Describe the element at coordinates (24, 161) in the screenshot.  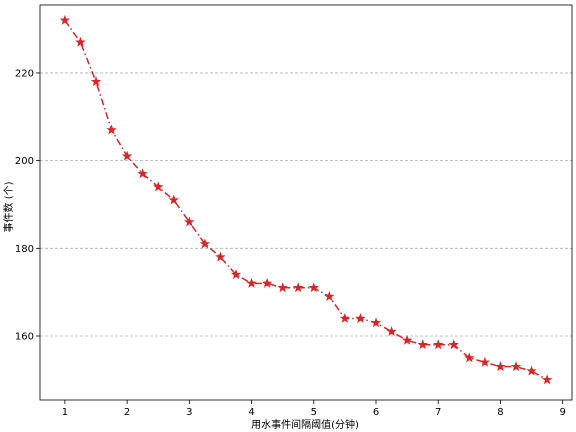
I see `y-tick-label-200: 200` at that location.